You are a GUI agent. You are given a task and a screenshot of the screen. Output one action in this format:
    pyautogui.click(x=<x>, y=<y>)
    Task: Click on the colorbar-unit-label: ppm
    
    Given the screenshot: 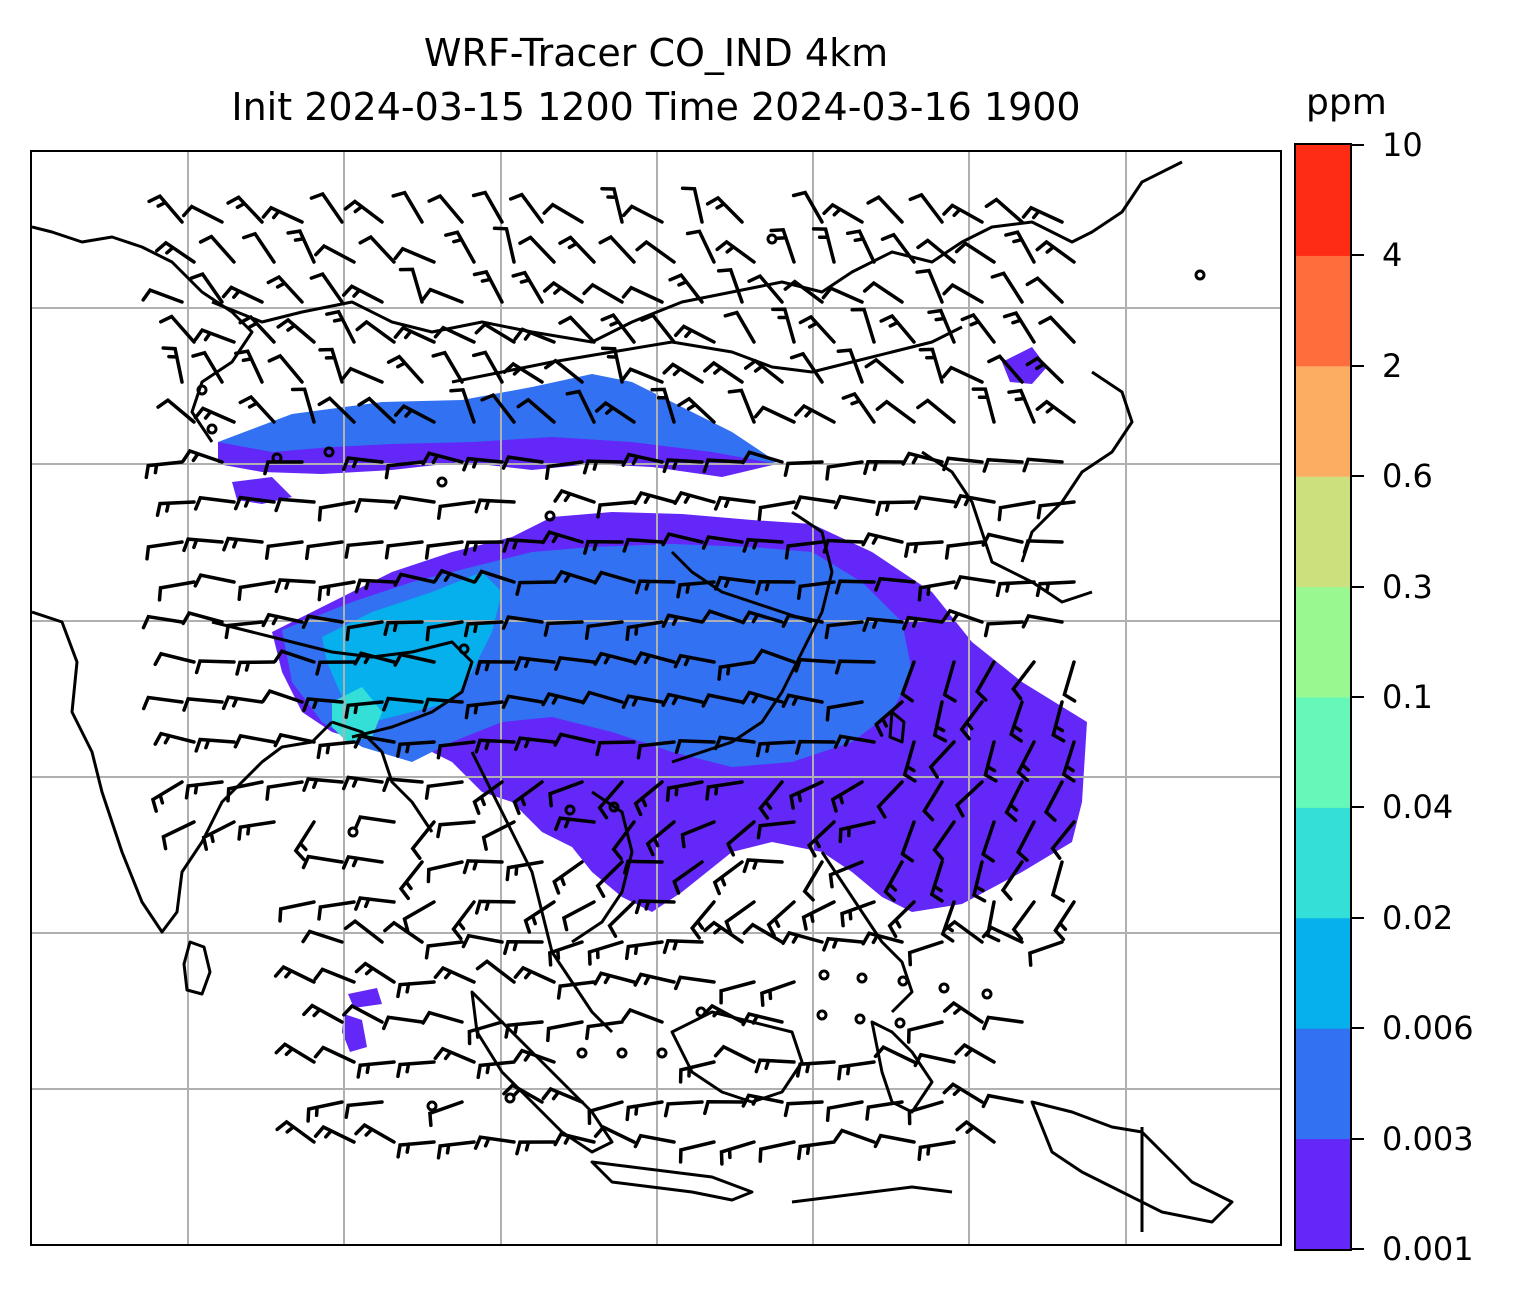 What is the action you would take?
    pyautogui.click(x=1346, y=102)
    